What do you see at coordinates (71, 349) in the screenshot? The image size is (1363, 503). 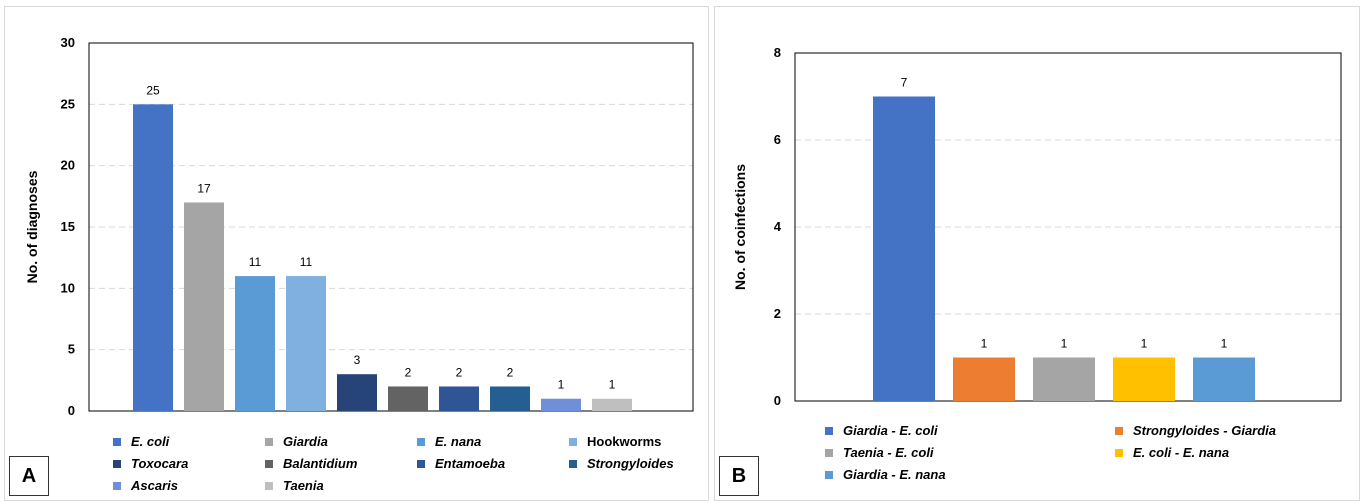 I see `y-tick-label: 5` at bounding box center [71, 349].